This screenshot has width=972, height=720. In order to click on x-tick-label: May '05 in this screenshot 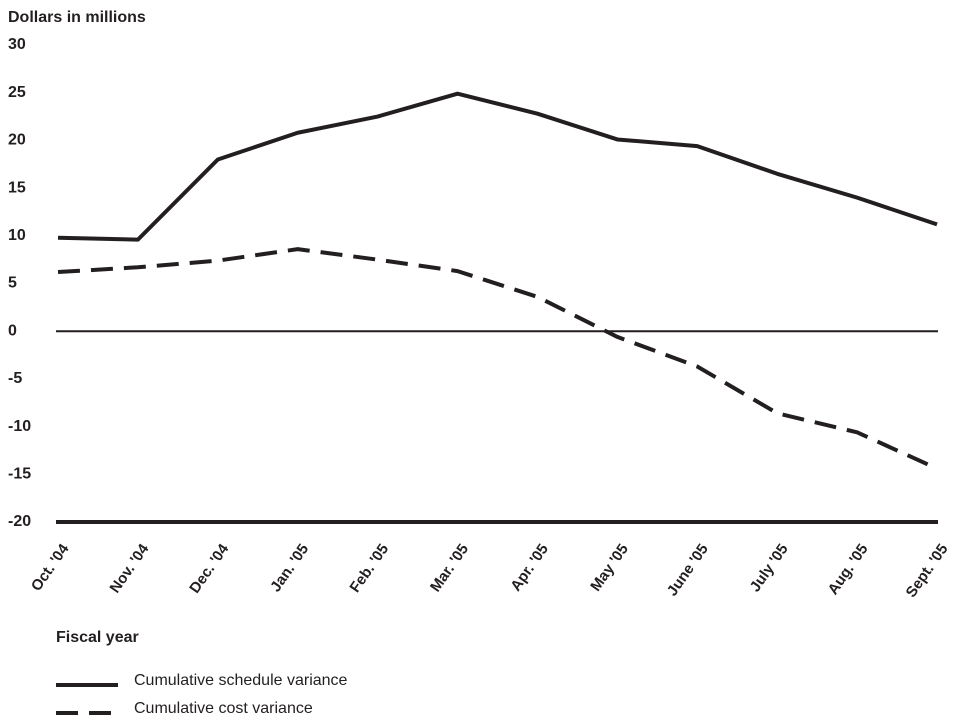, I will do `click(609, 568)`.